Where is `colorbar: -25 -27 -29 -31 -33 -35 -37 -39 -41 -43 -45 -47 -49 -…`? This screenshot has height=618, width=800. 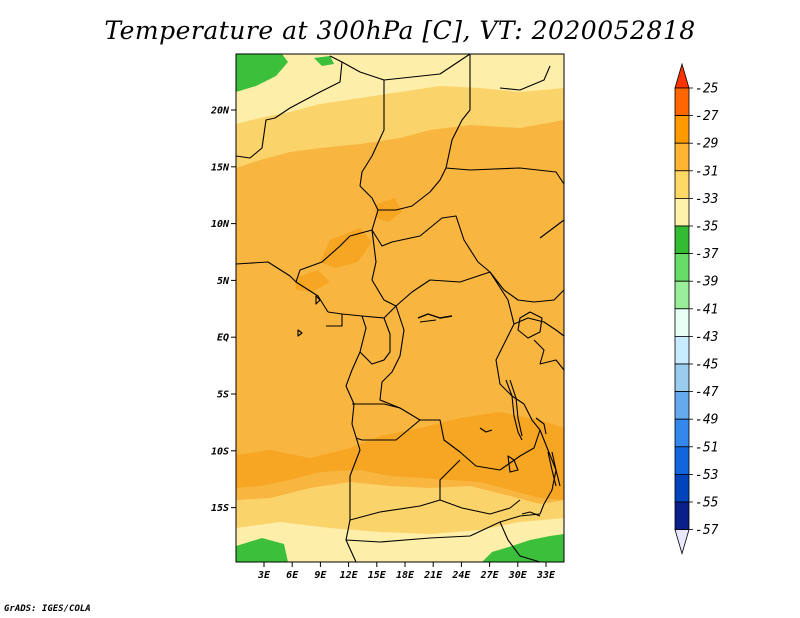 colorbar: -25 -27 -29 -31 -33 -35 -37 -39 -41 -43 -45 -47 -49 -… is located at coordinates (696, 309).